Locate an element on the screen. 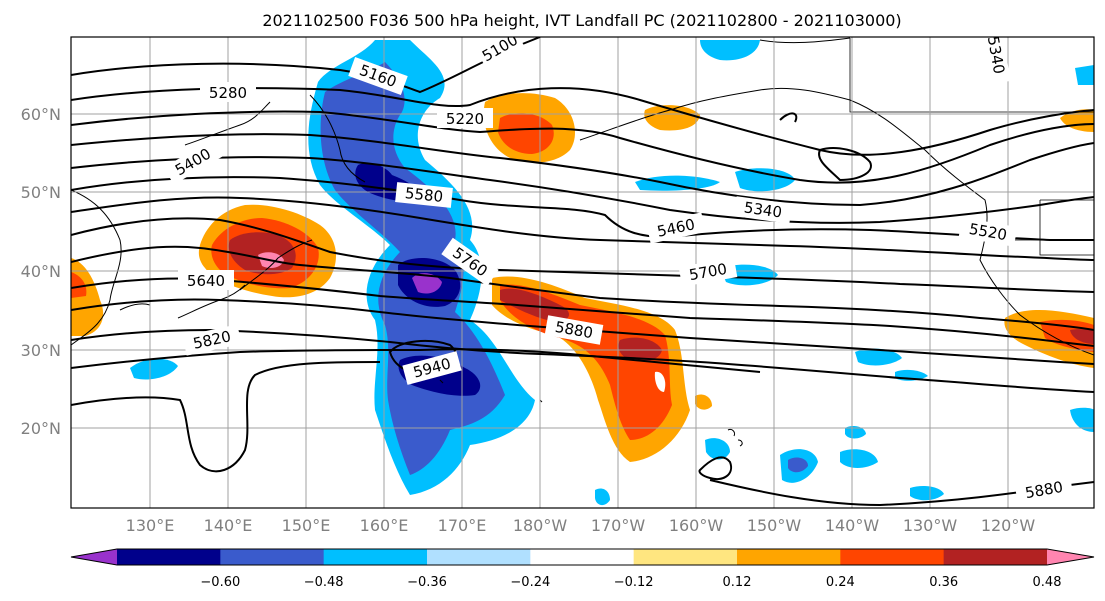 Image resolution: width=1105 pixels, height=601 pixels. lon-label: 160°W is located at coordinates (696, 525).